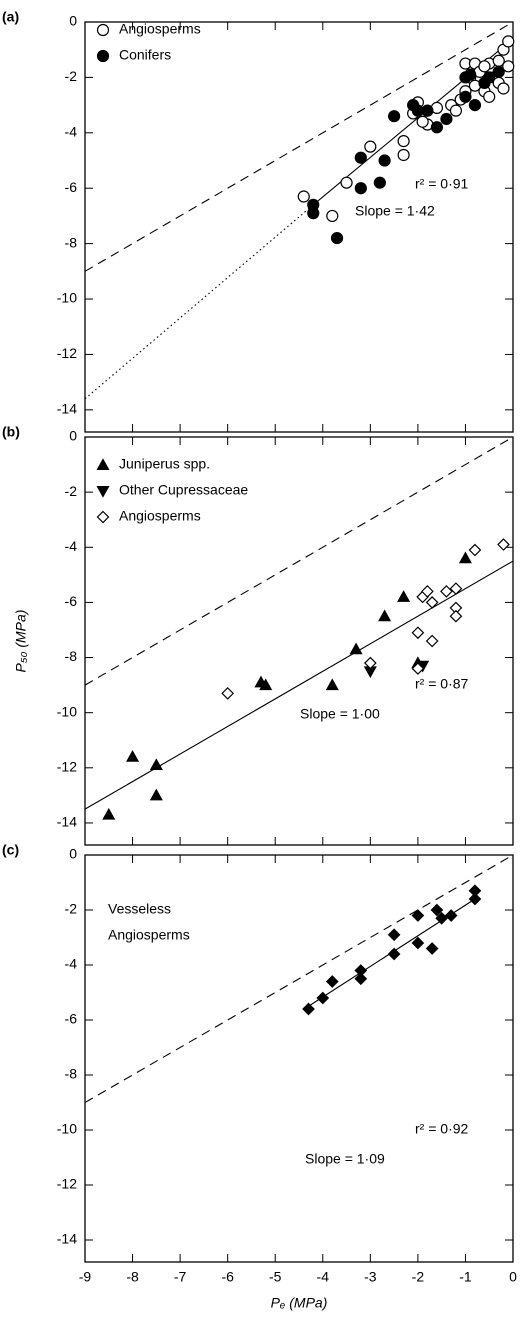 This screenshot has width=524, height=1319. Describe the element at coordinates (465, 1277) in the screenshot. I see `x-tick-label: -1` at that location.